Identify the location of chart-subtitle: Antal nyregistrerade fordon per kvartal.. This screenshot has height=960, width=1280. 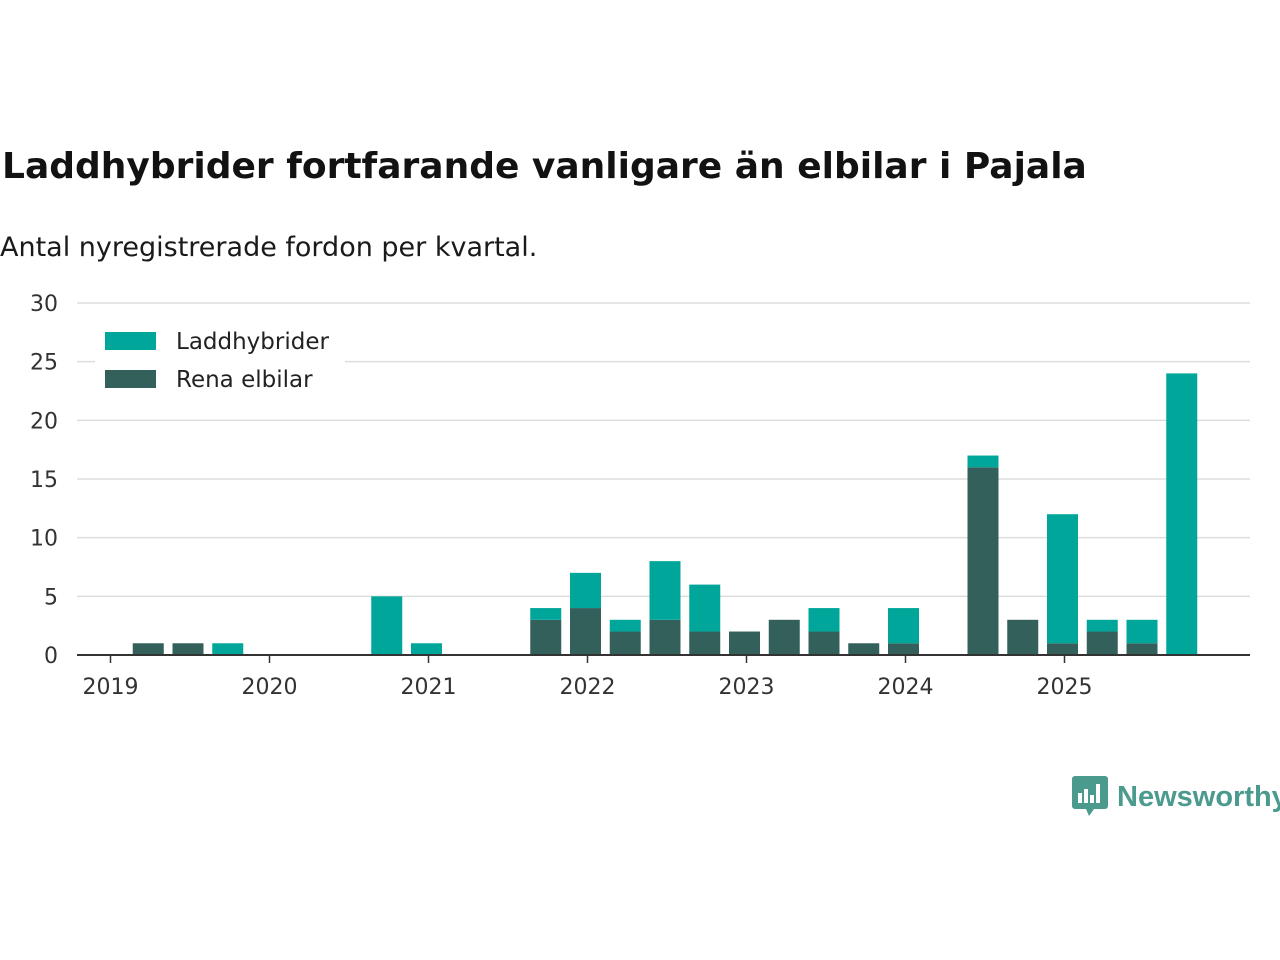
(269, 247).